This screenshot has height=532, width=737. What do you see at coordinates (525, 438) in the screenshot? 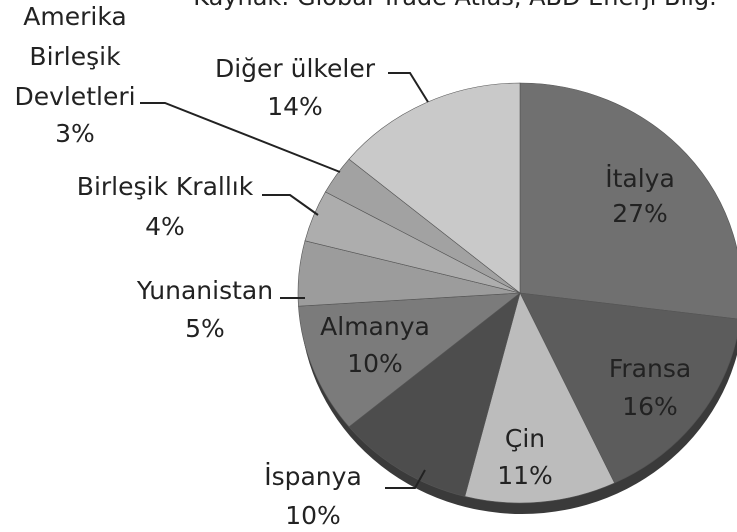
I see `slice-label: Çin` at bounding box center [525, 438].